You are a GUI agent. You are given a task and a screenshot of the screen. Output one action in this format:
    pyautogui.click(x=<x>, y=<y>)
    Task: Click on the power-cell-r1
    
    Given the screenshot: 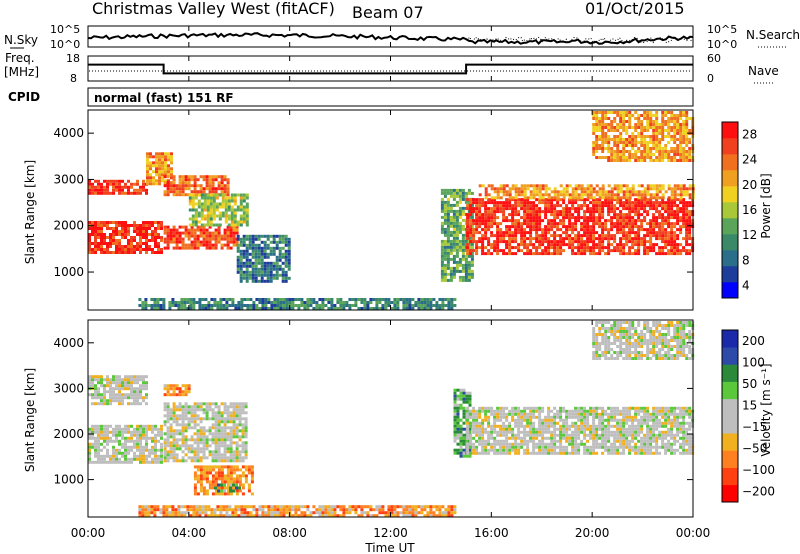 What is the action you would take?
    pyautogui.click(x=122, y=193)
    